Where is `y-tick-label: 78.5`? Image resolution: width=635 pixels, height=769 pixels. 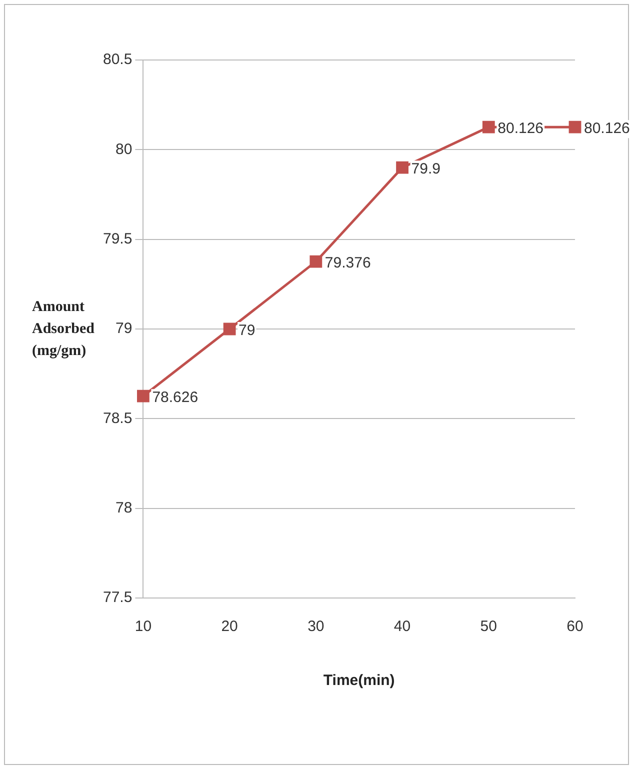
y-tick-label: 78.5 is located at coordinates (117, 418).